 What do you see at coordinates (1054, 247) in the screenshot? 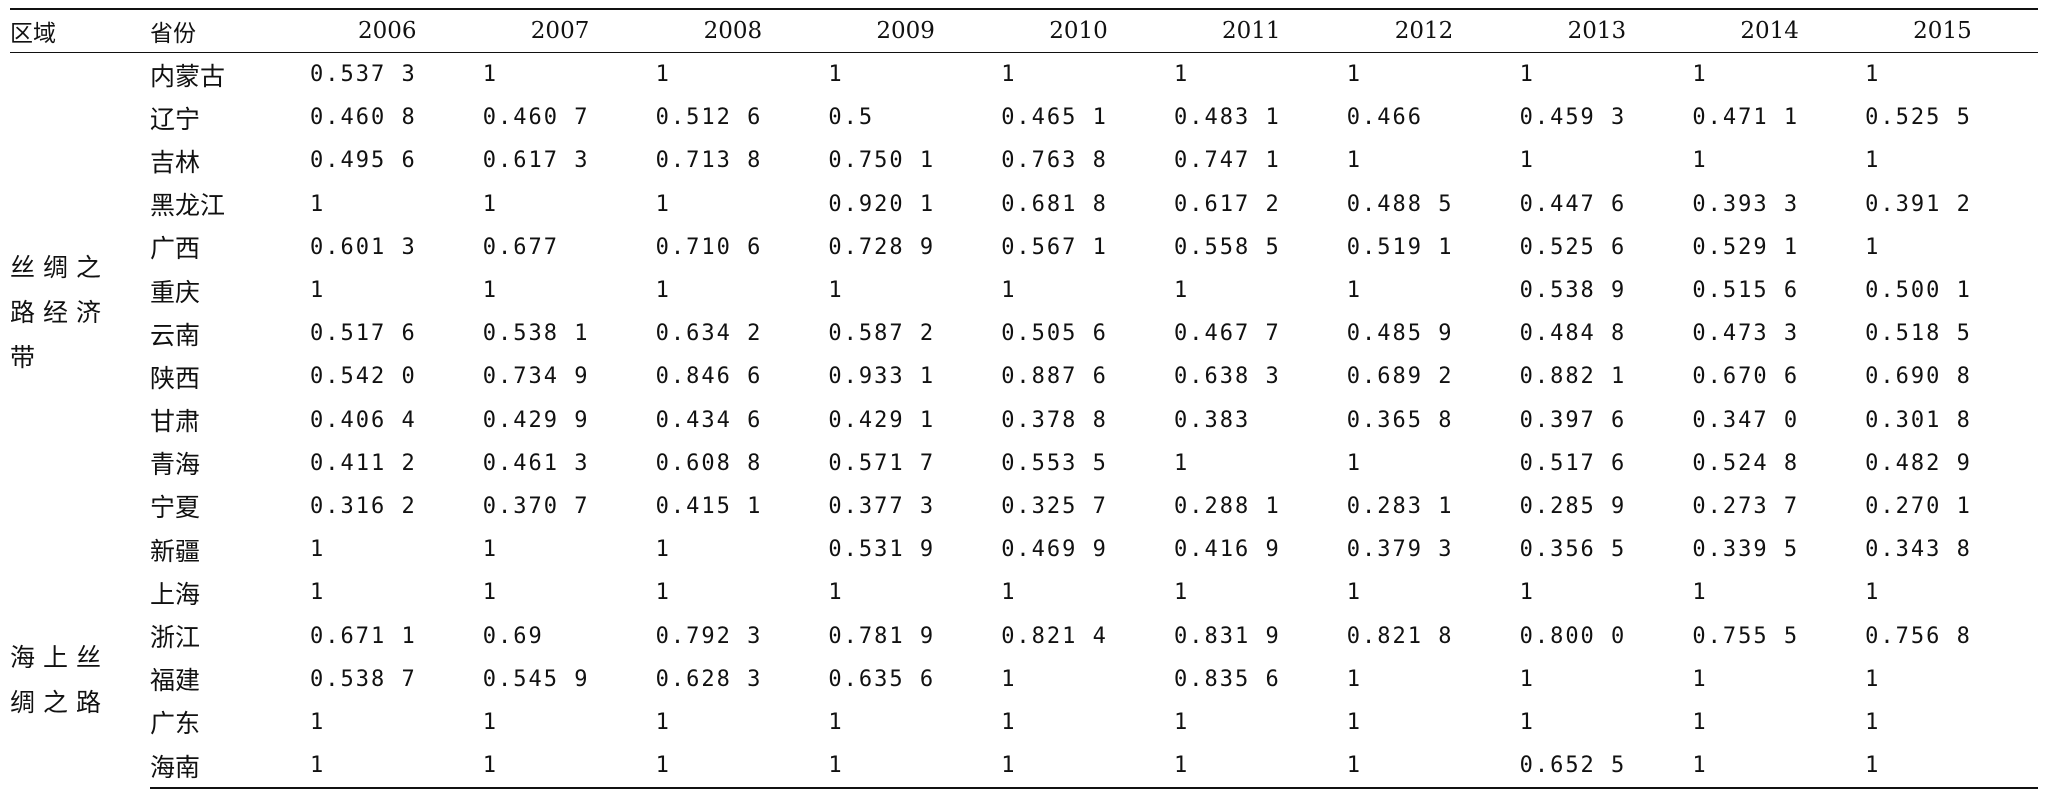
I see `value-cell: 0.567 1` at bounding box center [1054, 247].